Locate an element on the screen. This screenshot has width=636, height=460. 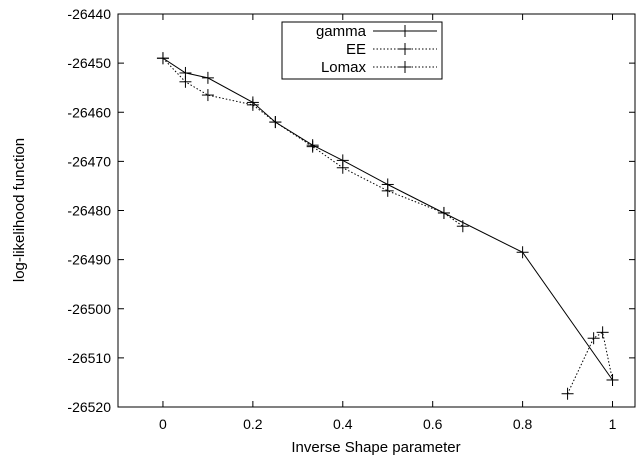
y-axis-label: log-likelihood function is located at coordinates (19, 210).